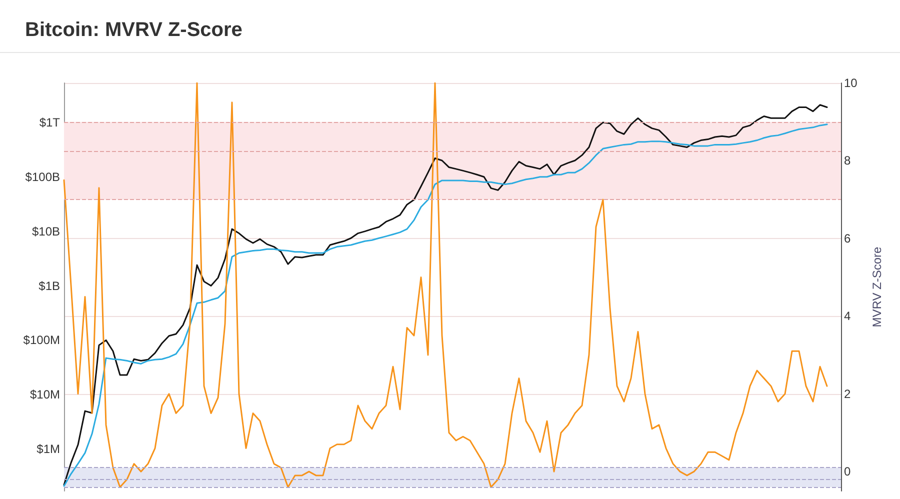  What do you see at coordinates (50, 122) in the screenshot?
I see `y-tick-label: $1T` at bounding box center [50, 122].